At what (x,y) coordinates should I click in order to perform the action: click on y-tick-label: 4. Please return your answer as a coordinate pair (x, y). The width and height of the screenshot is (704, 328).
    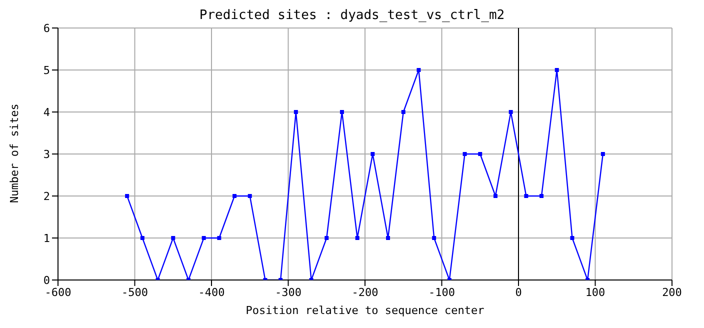
    Looking at the image, I should click on (46, 112).